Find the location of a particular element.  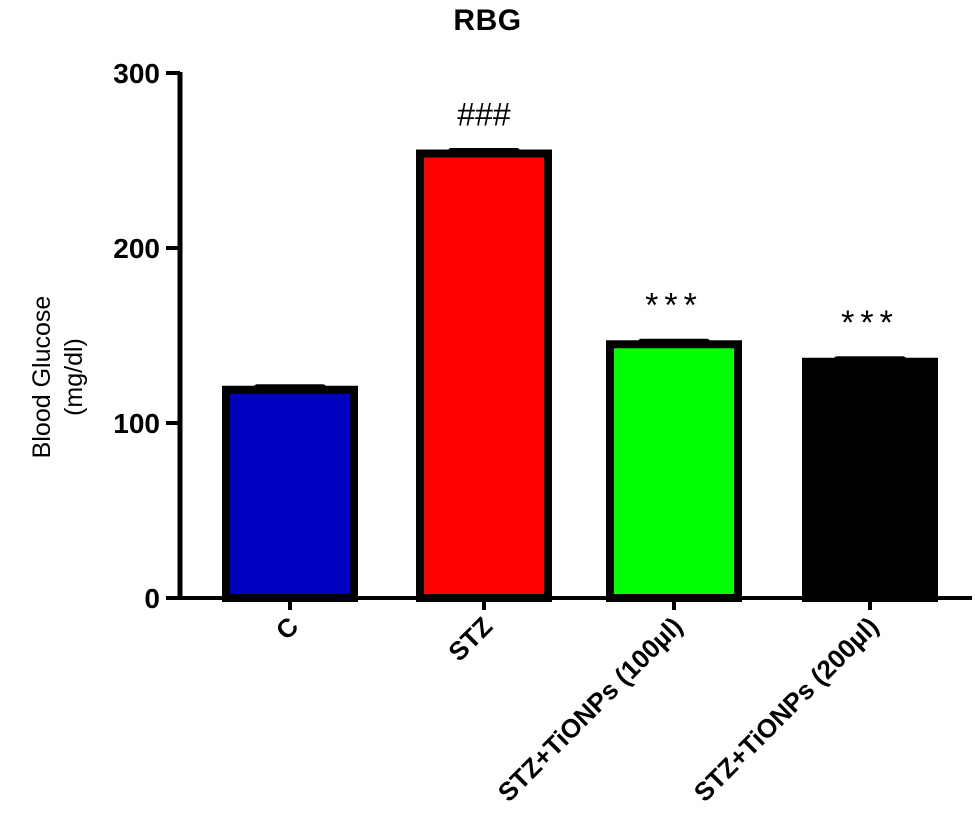

chart-title: RBG is located at coordinates (487, 20).